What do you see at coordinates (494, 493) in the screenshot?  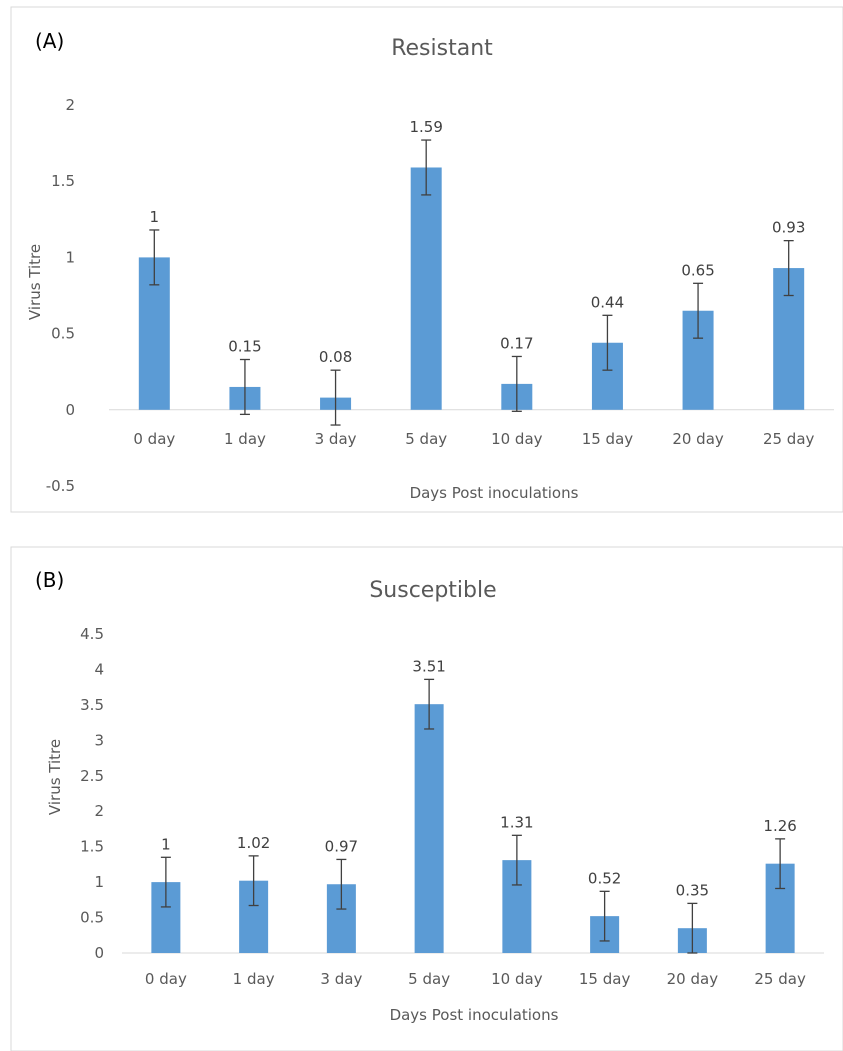 I see `panel-a-x-axis-label: Days Post inoculations` at bounding box center [494, 493].